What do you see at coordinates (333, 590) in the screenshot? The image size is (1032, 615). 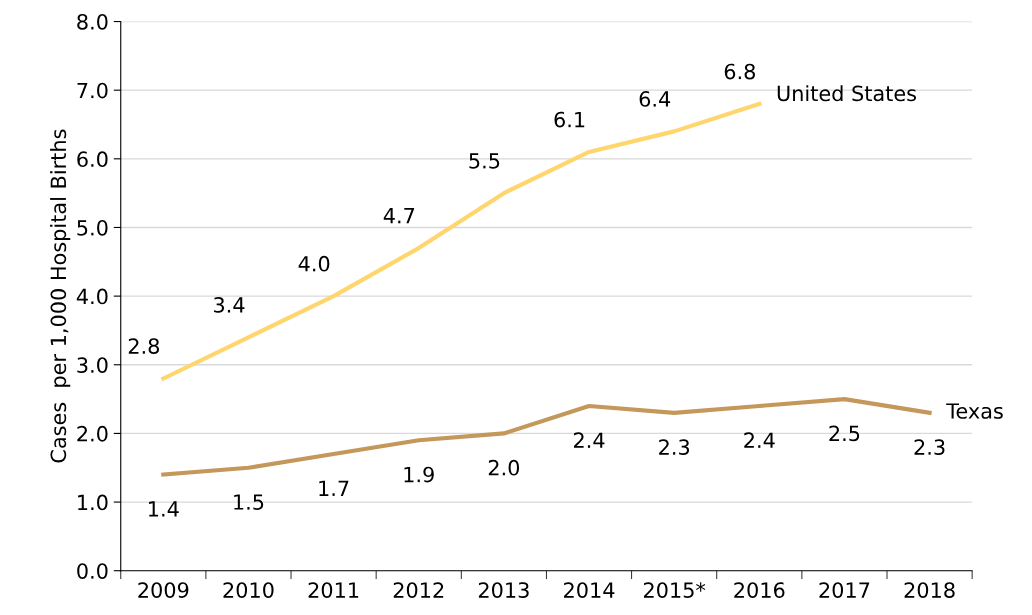 I see `x-tick-label: 2011` at bounding box center [333, 590].